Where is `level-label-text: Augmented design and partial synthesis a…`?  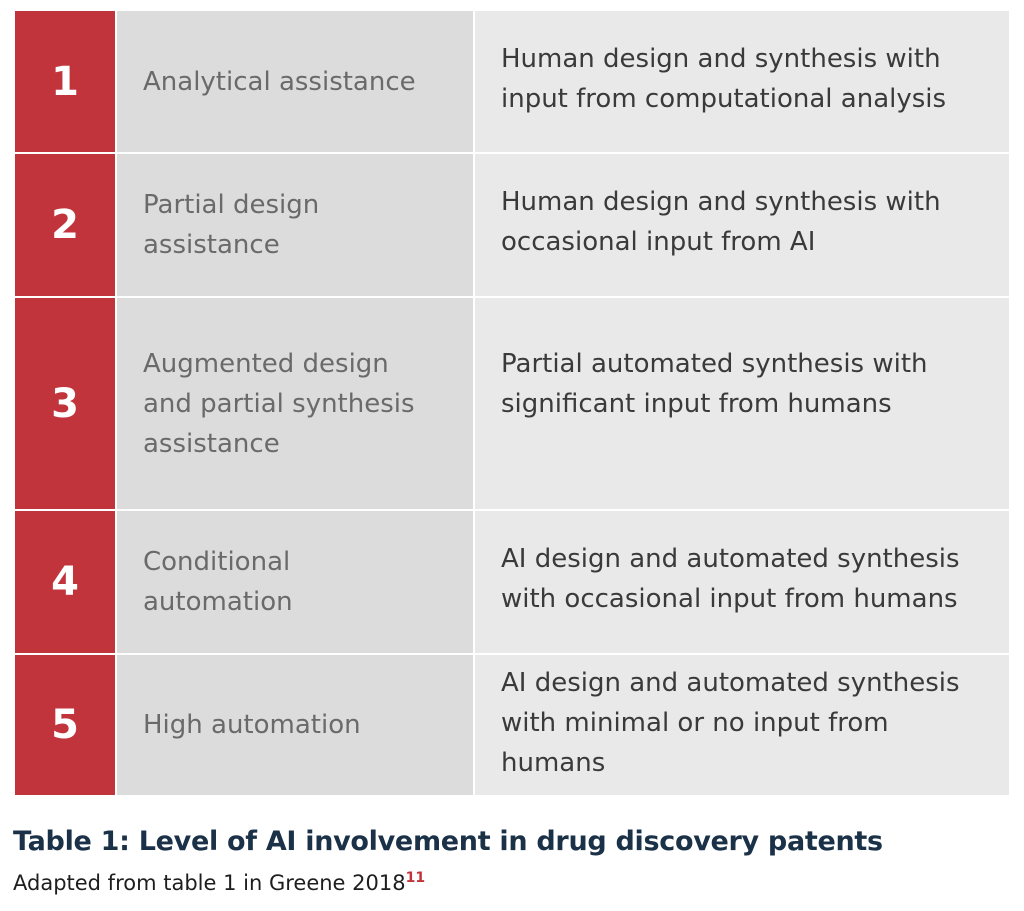
level-label-text: Augmented design and partial synthesis a… is located at coordinates (279, 403).